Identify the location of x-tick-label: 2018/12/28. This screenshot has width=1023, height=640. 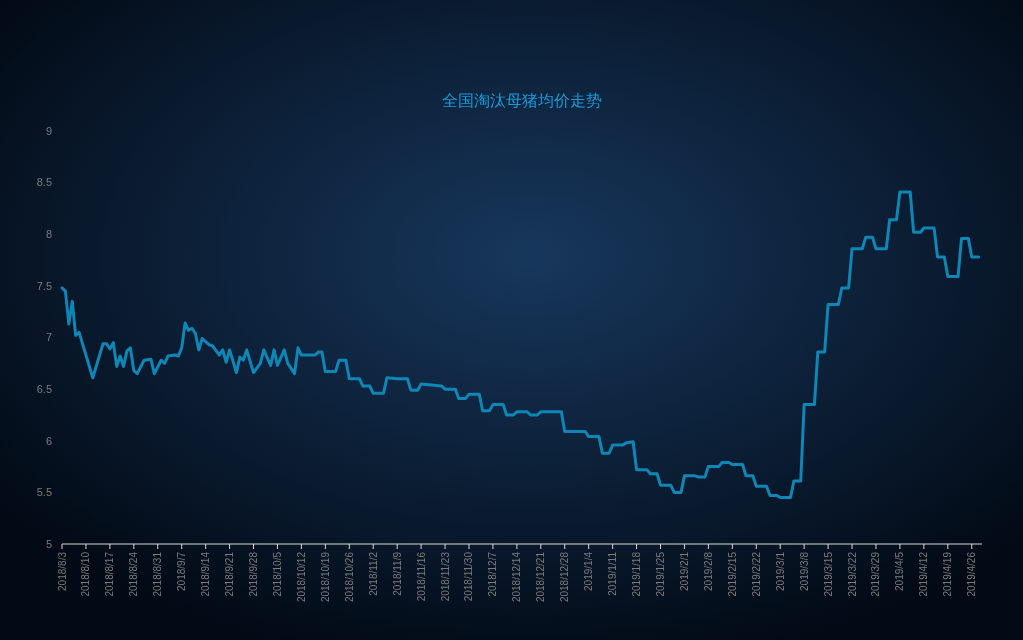
(565, 577).